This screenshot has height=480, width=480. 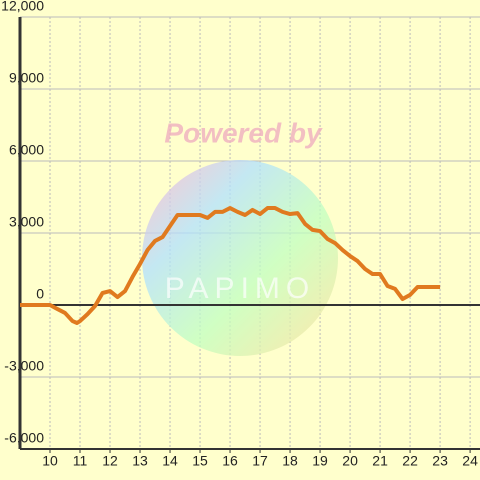 I want to click on x-tick-label: 17, so click(x=260, y=461).